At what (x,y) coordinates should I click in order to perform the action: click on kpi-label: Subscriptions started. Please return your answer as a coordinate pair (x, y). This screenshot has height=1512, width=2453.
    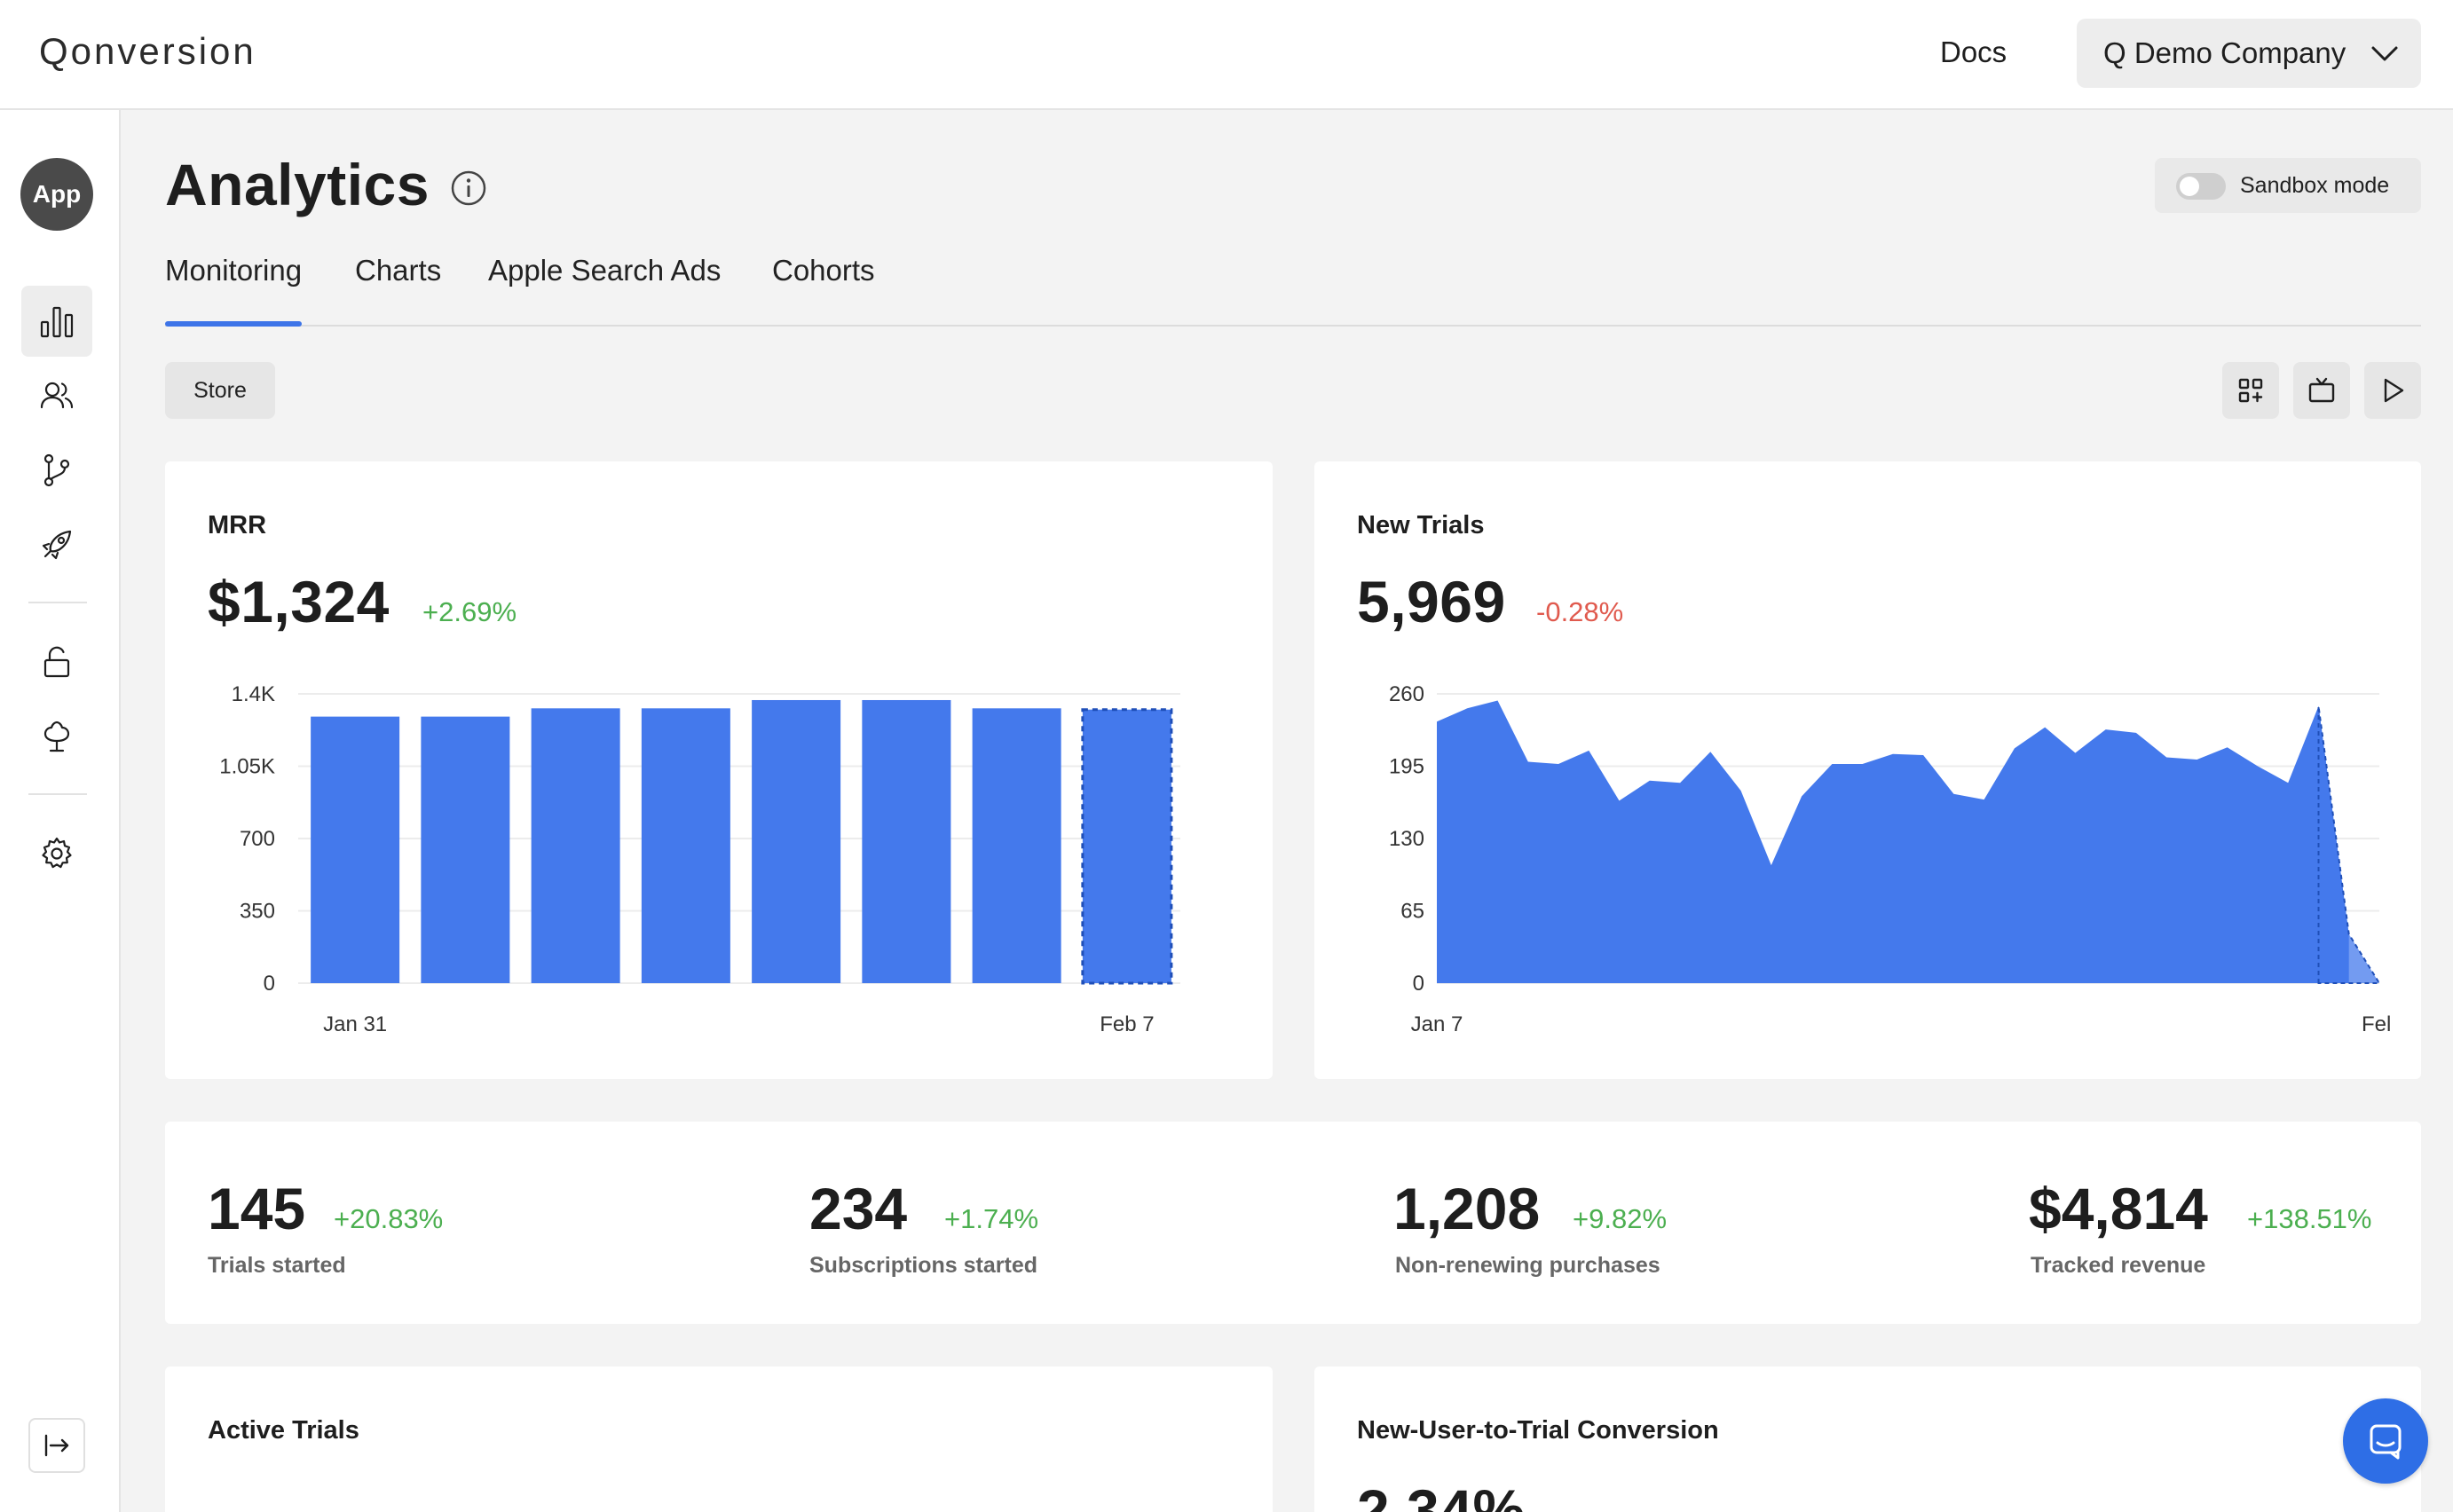
    Looking at the image, I should click on (923, 1266).